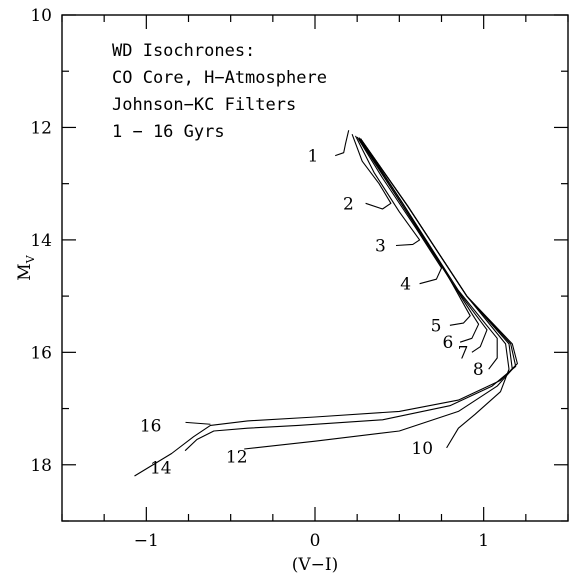 The height and width of the screenshot is (575, 570). What do you see at coordinates (204, 105) in the screenshot?
I see `annotation-line-3: Johnson−KC Filters` at bounding box center [204, 105].